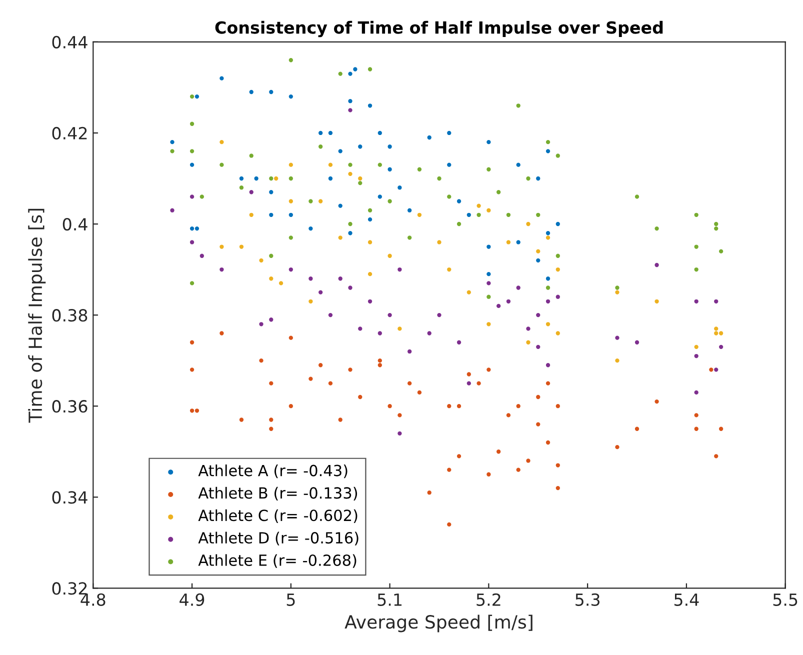  I want to click on y-axis-title: Time of Half Impulse [s], so click(37, 315).